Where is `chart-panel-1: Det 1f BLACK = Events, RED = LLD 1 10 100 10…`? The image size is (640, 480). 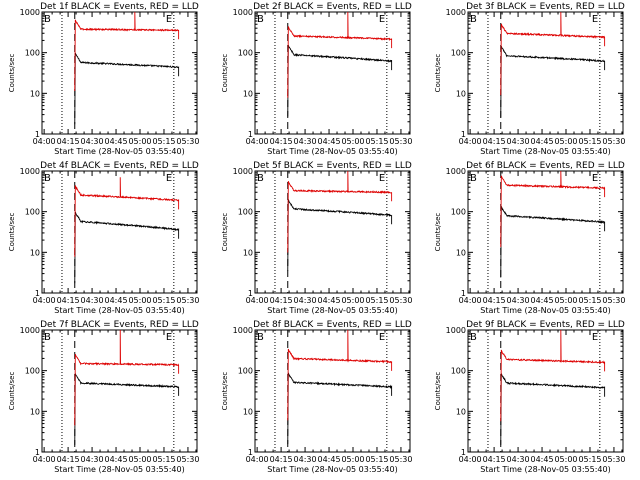
chart-panel-1: Det 1f BLACK = Events, RED = LLD 1 10 100 10… is located at coordinates (103, 79).